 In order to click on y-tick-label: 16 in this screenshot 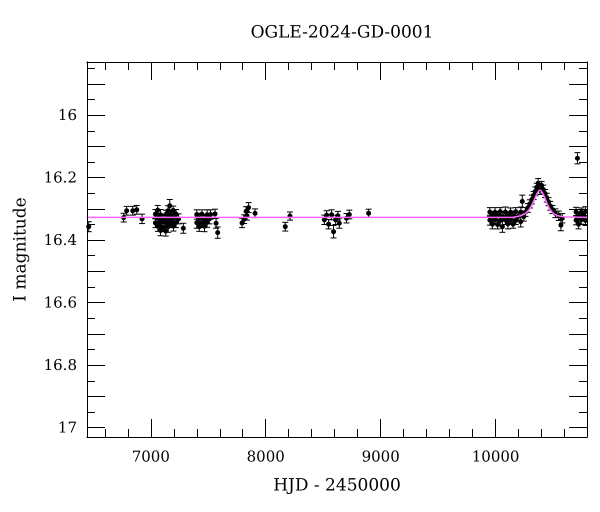, I will do `click(67, 115)`.